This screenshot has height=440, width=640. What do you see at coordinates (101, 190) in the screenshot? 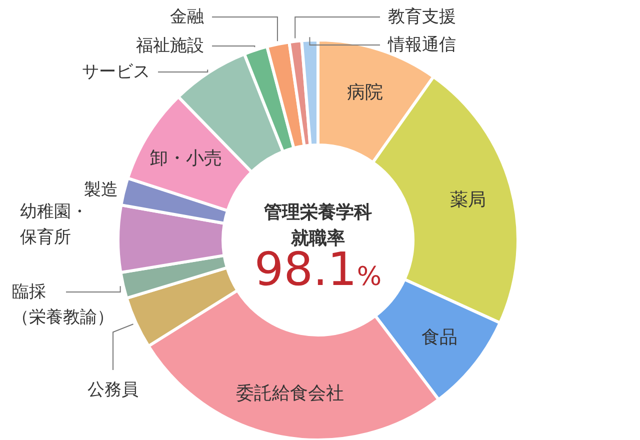
I see `slice-label: 製造` at bounding box center [101, 190].